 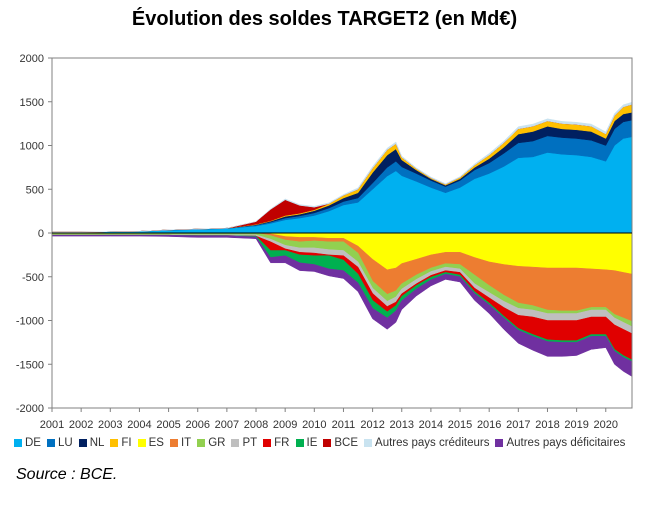 I want to click on legend-item: PT, so click(x=244, y=443).